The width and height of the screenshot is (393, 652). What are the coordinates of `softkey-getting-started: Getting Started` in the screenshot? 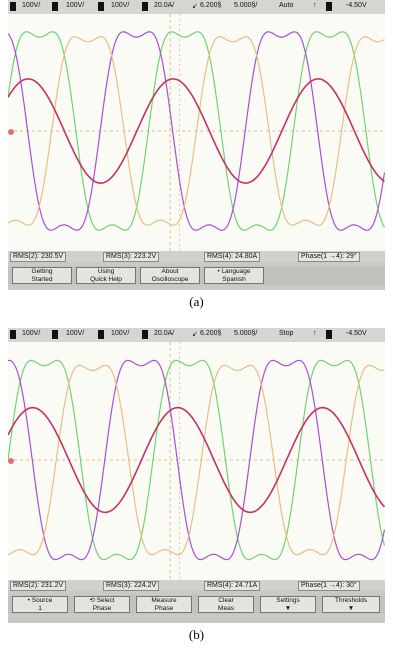 It's located at (42, 275).